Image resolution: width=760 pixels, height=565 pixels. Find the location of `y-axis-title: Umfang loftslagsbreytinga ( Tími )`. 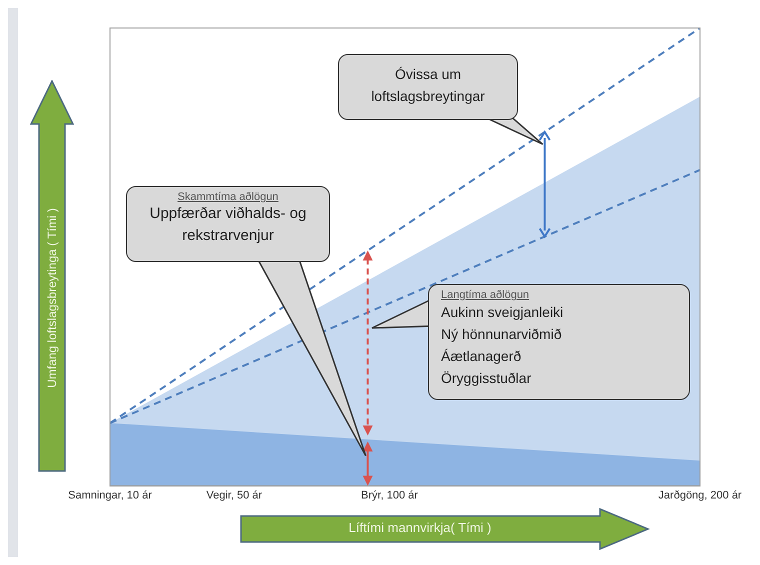

y-axis-title: Umfang loftslagsbreytinga ( Tími ) is located at coordinates (52, 298).